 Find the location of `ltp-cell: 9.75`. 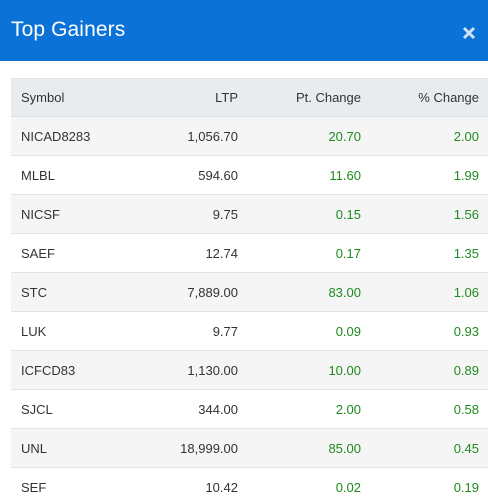

ltp-cell: 9.75 is located at coordinates (196, 214).